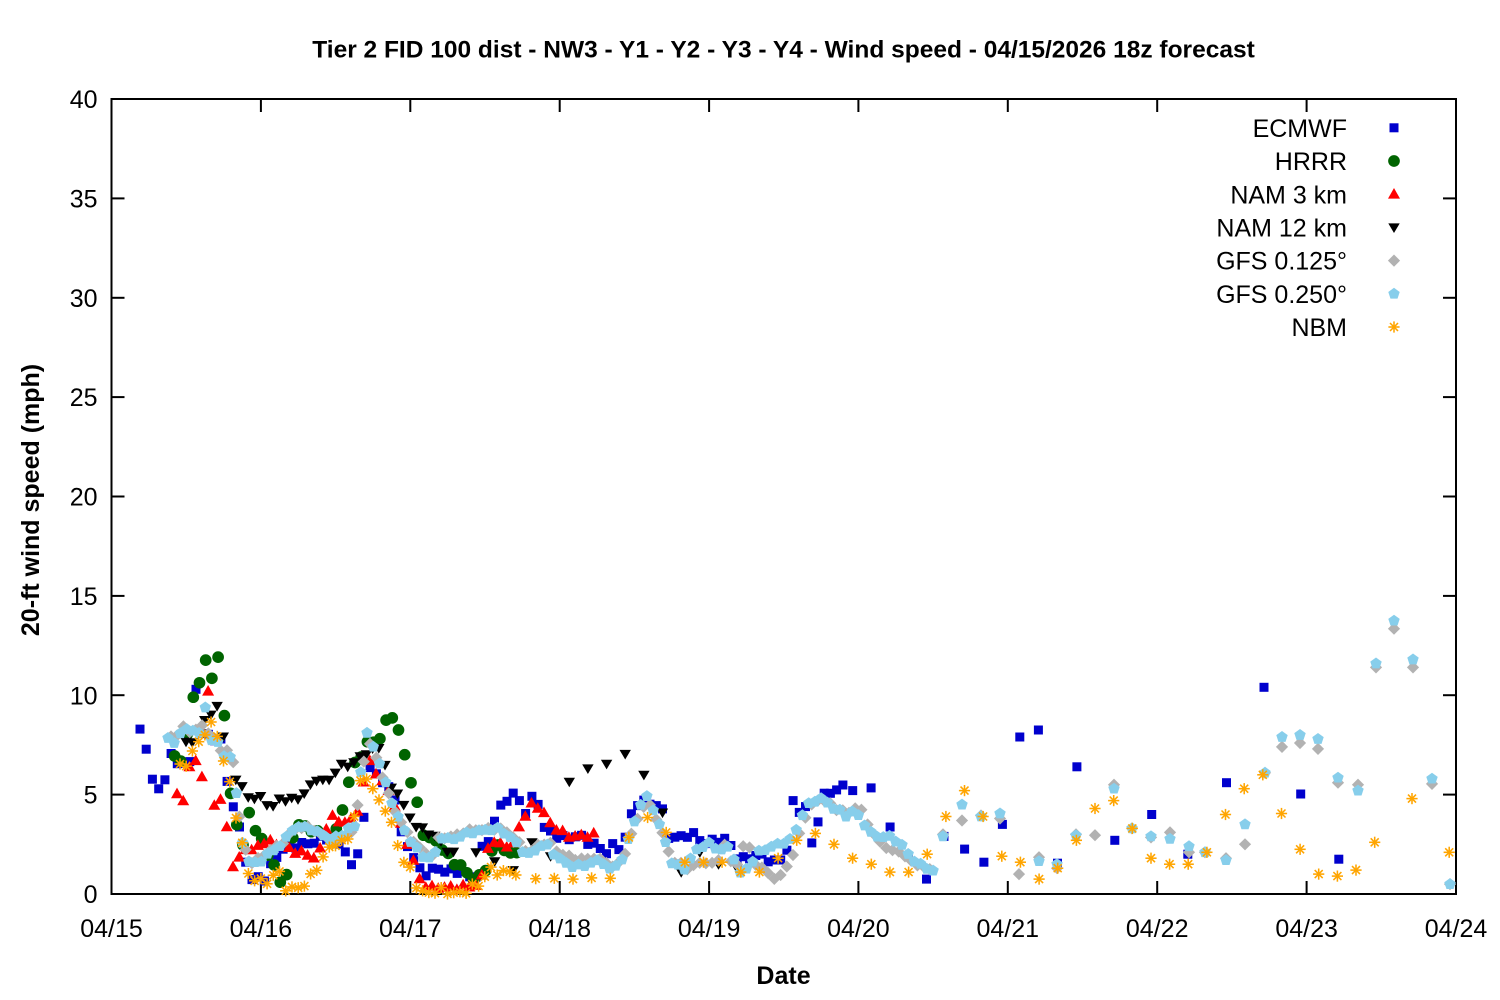 The height and width of the screenshot is (1000, 1500). Describe the element at coordinates (84, 498) in the screenshot. I see `svg-text: 20` at that location.